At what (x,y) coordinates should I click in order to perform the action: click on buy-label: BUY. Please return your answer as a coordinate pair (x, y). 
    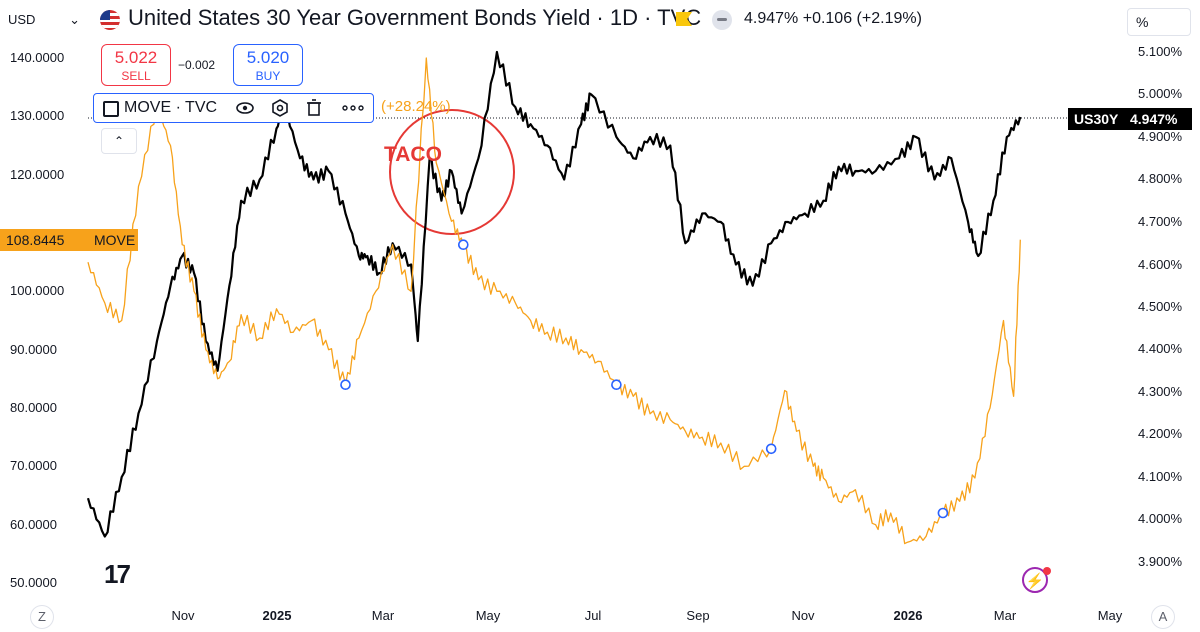
    Looking at the image, I should click on (268, 76).